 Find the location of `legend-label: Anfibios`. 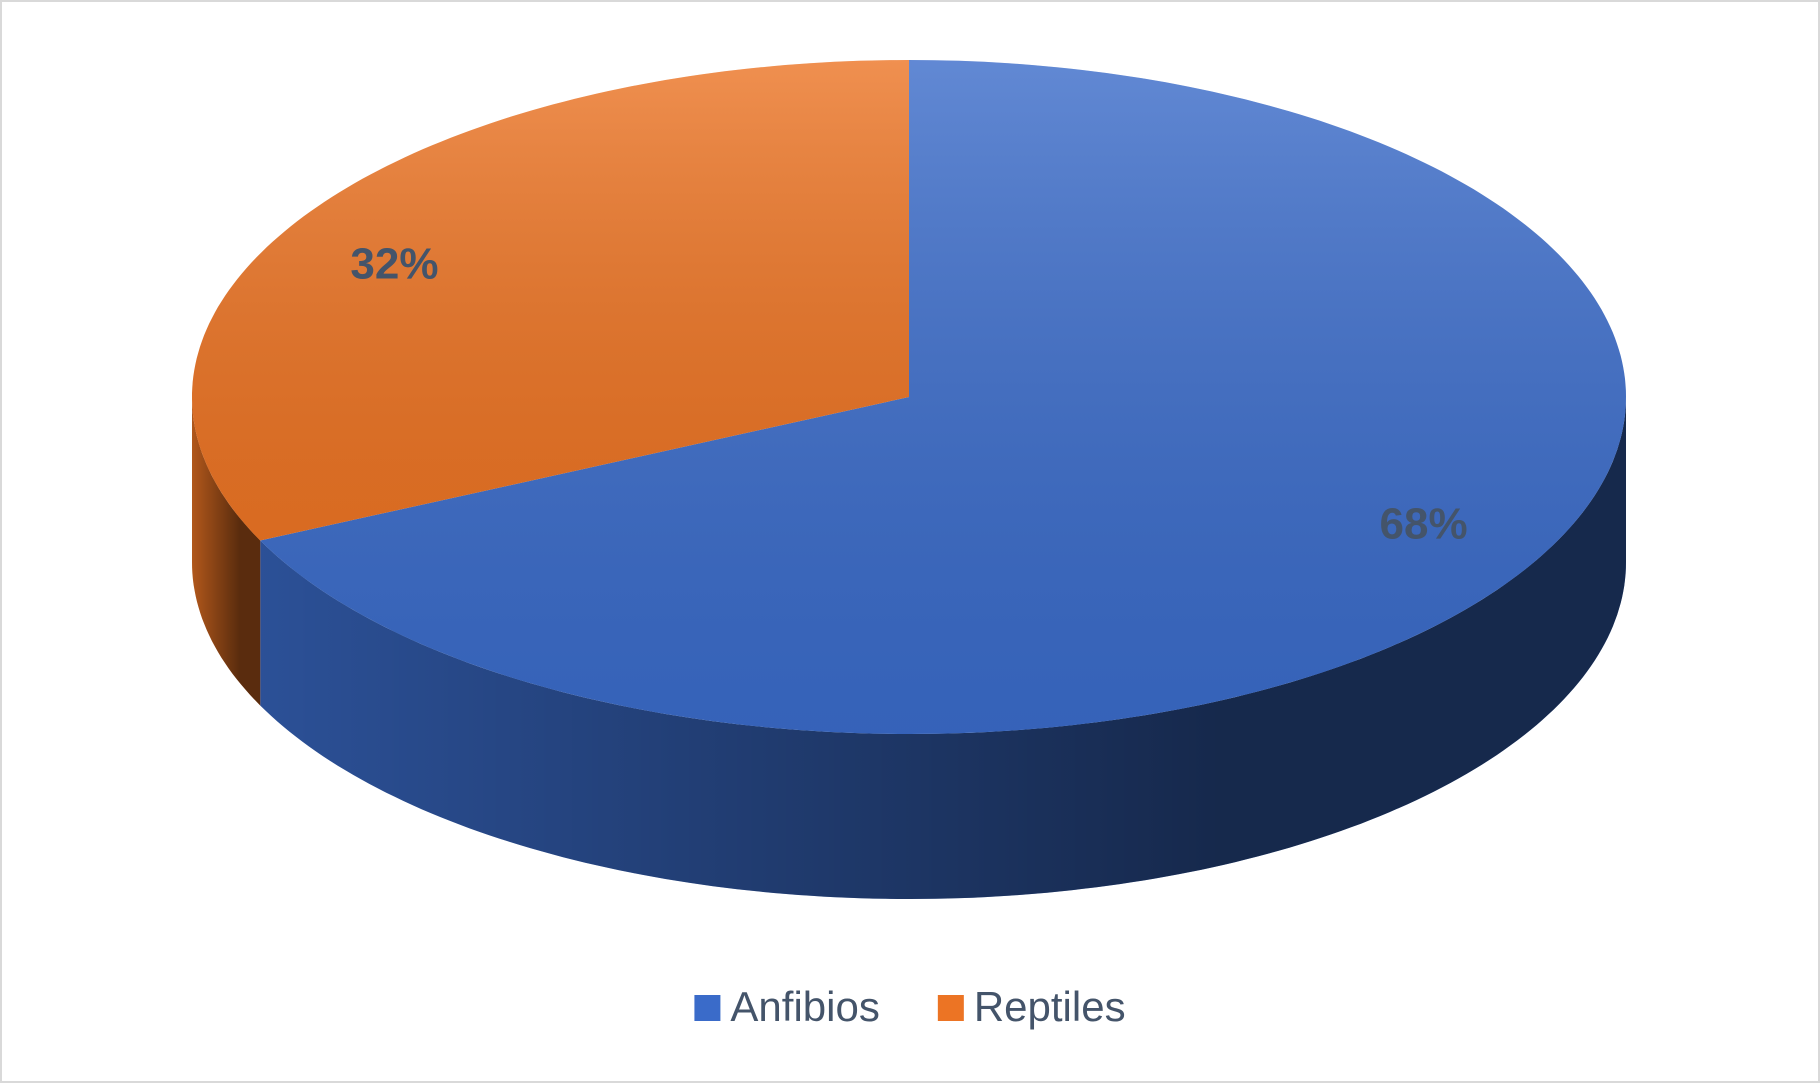

legend-label: Anfibios is located at coordinates (804, 1006).